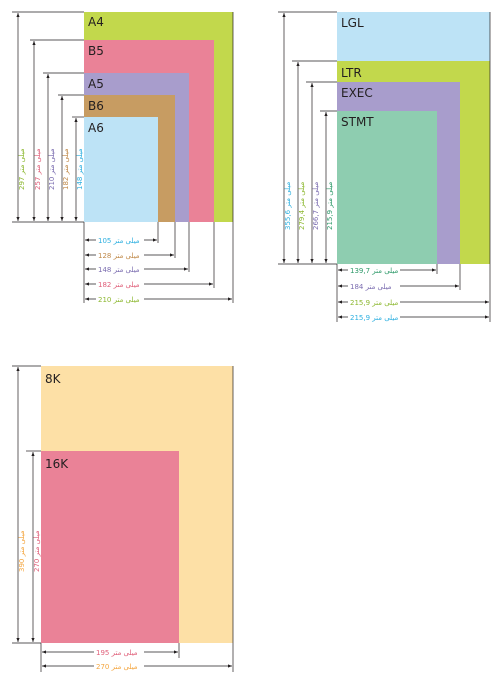  I want to click on k16-rect, so click(110, 547).